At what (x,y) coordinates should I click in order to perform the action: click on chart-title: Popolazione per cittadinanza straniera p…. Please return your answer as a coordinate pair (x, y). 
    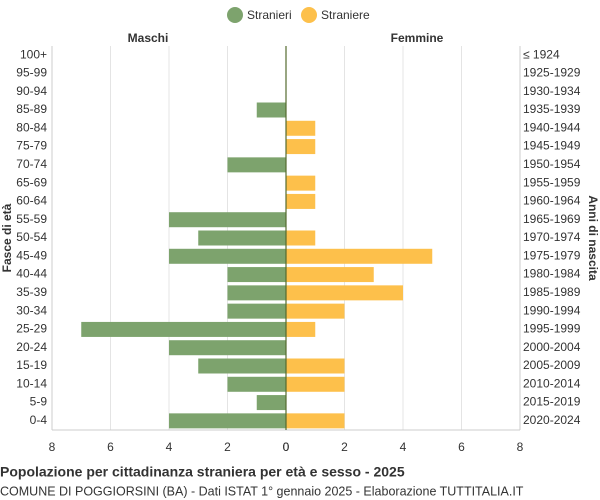
    Looking at the image, I should click on (202, 472).